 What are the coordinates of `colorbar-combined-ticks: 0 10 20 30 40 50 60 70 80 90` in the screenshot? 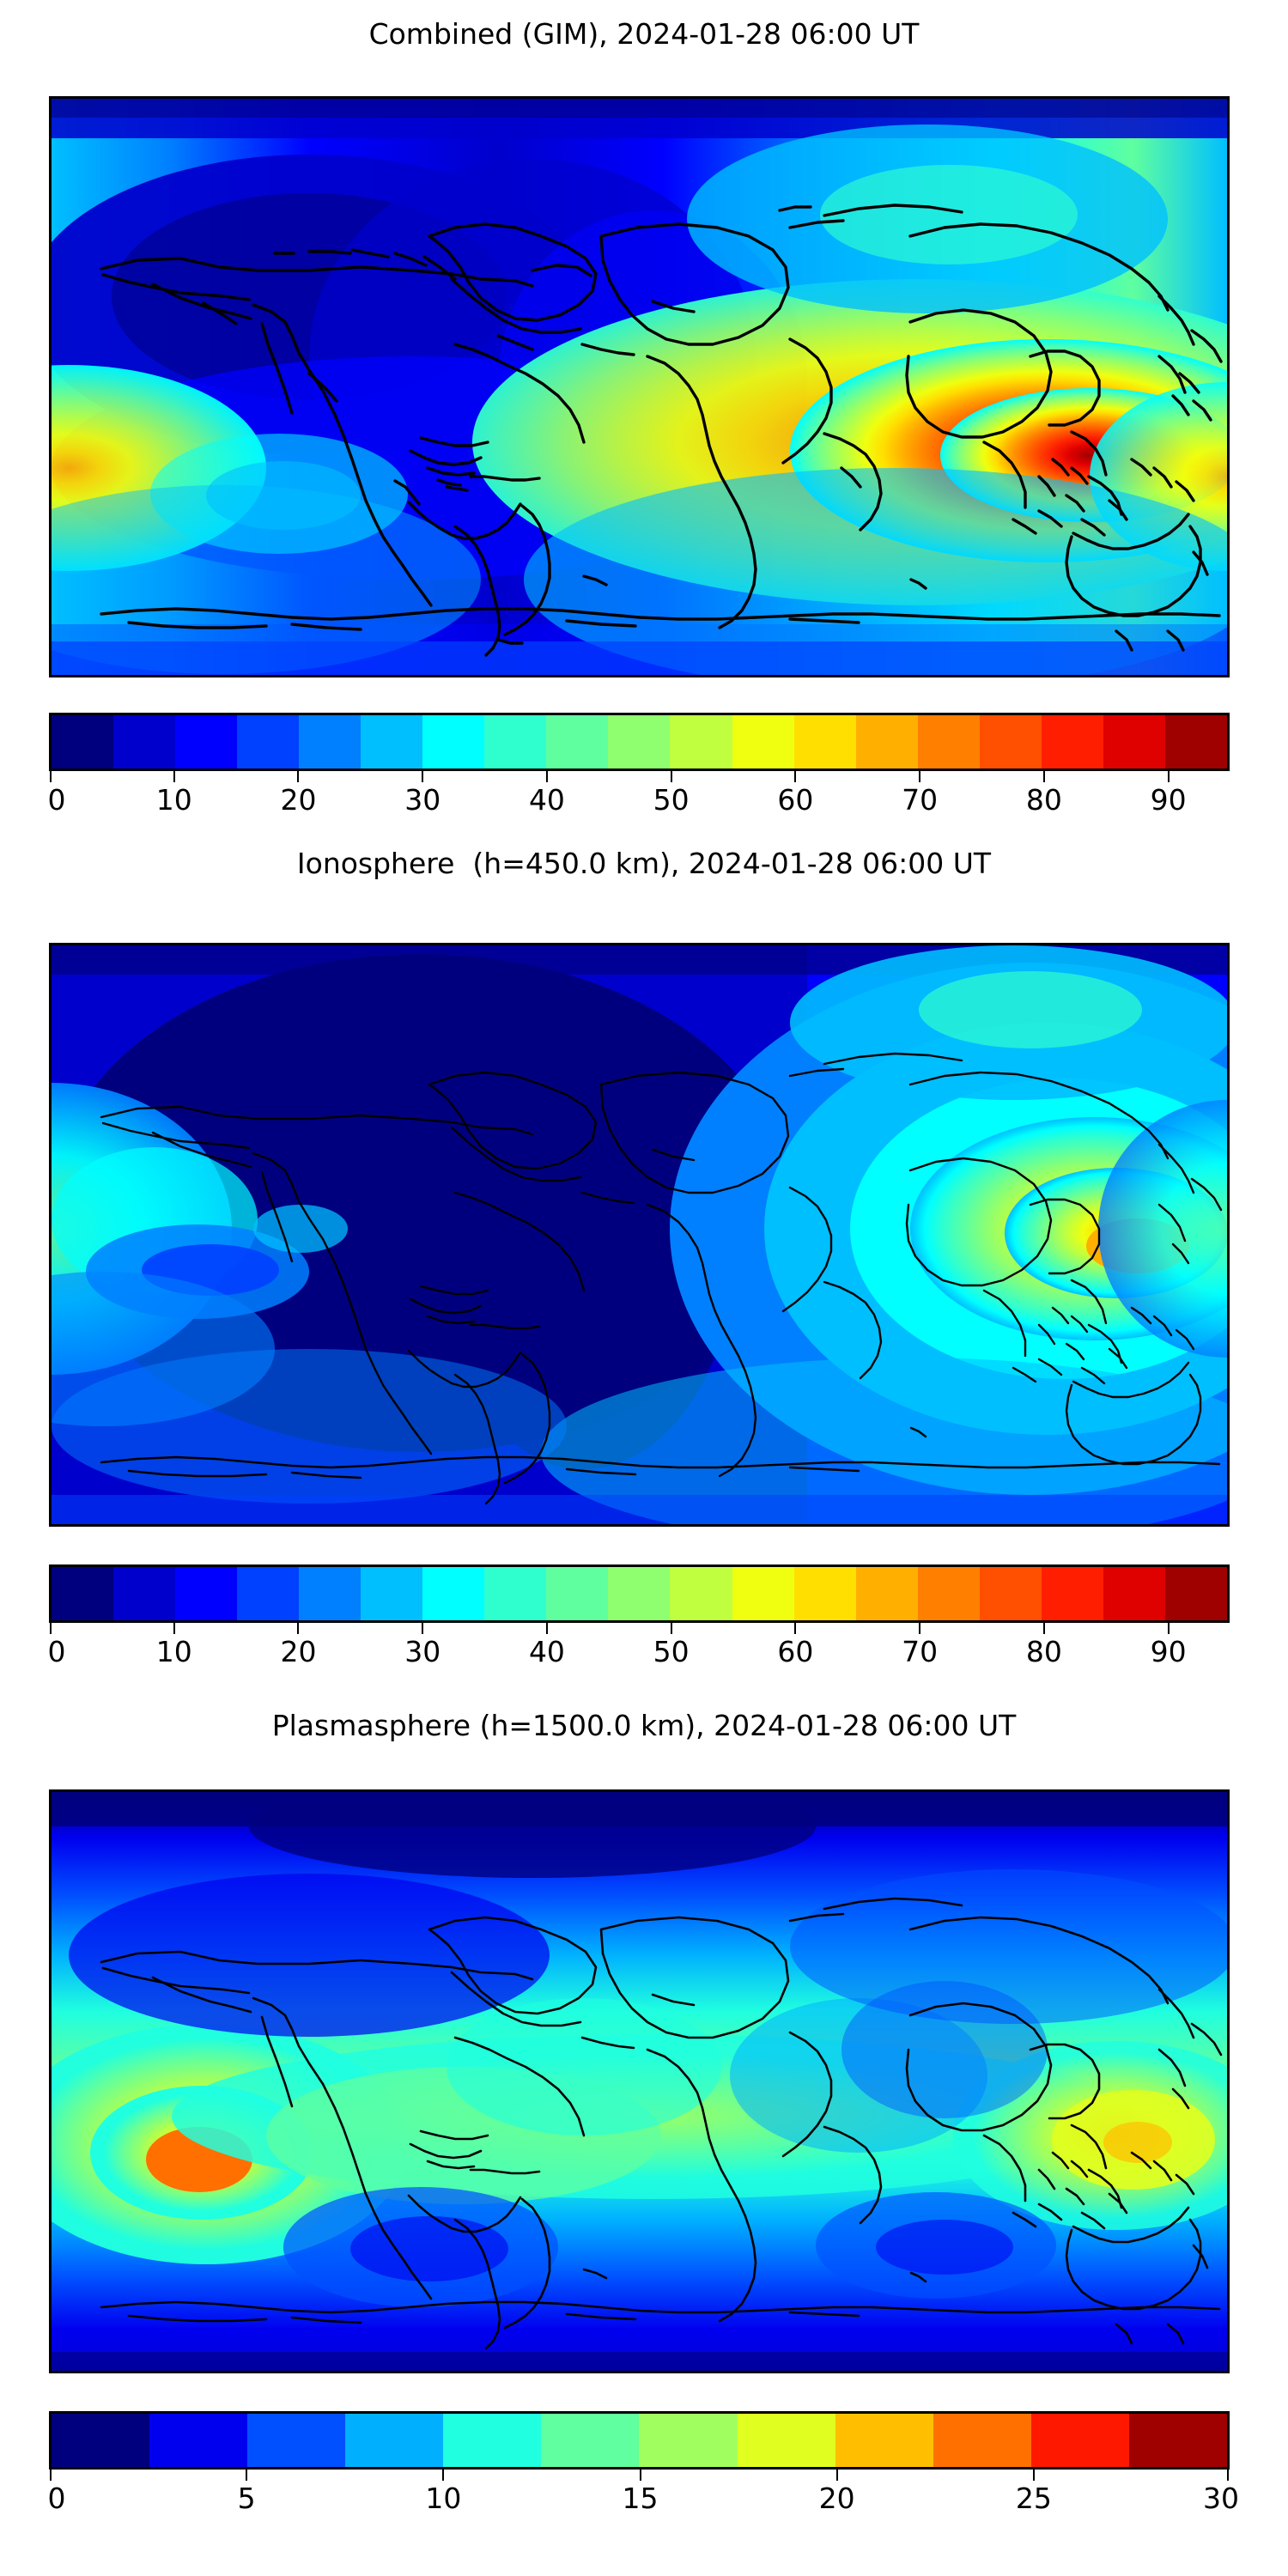 It's located at (638, 797).